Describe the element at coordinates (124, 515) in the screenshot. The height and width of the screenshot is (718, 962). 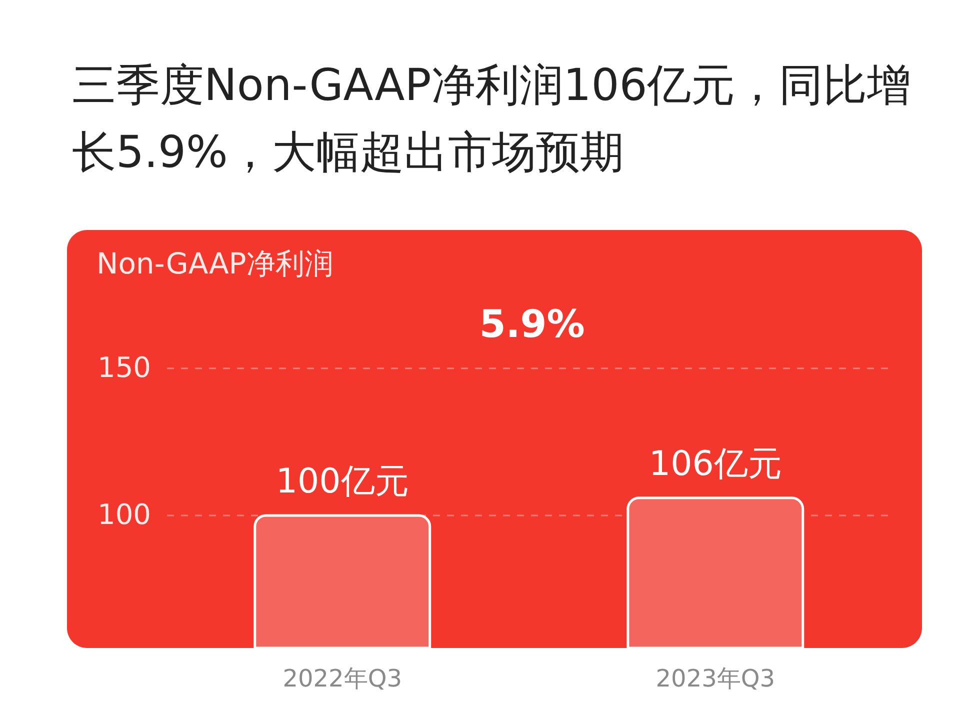
I see `y-tick-label: 100` at that location.